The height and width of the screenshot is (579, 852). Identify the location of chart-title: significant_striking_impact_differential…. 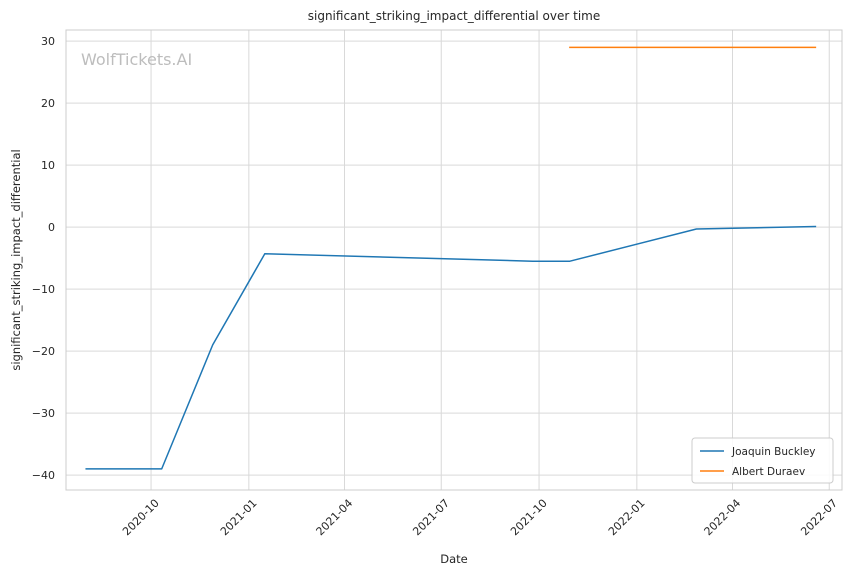
(454, 16).